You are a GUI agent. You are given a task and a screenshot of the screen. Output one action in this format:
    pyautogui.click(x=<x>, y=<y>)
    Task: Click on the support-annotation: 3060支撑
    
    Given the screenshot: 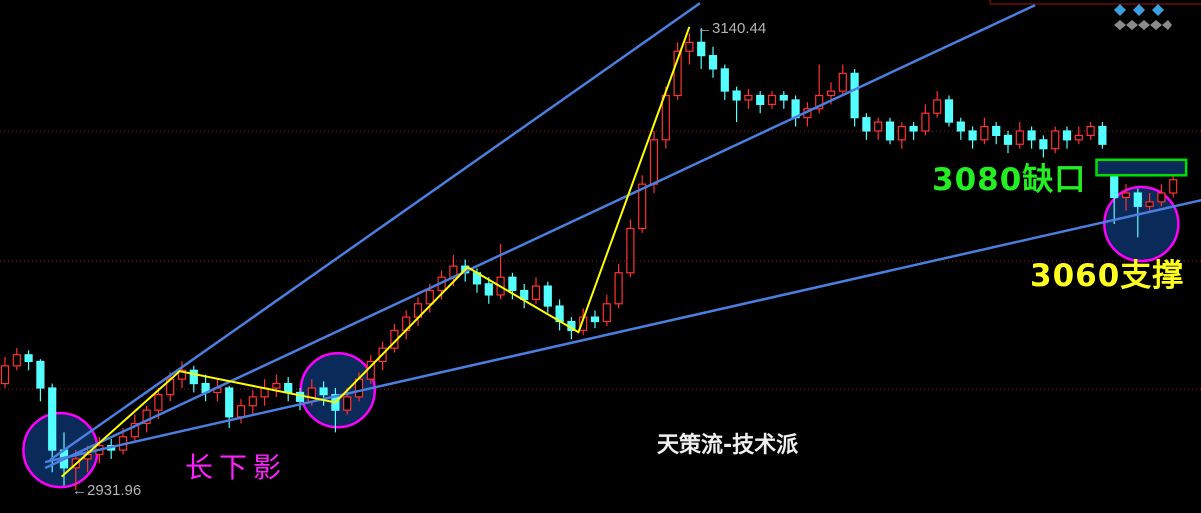 What is the action you would take?
    pyautogui.click(x=1107, y=276)
    